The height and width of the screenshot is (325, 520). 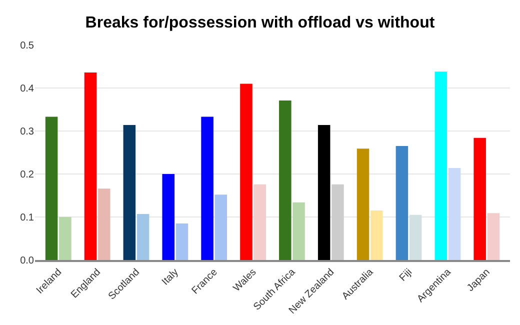 What do you see at coordinates (260, 23) in the screenshot?
I see `chart-title: Breaks for/possession with offload vs without` at bounding box center [260, 23].